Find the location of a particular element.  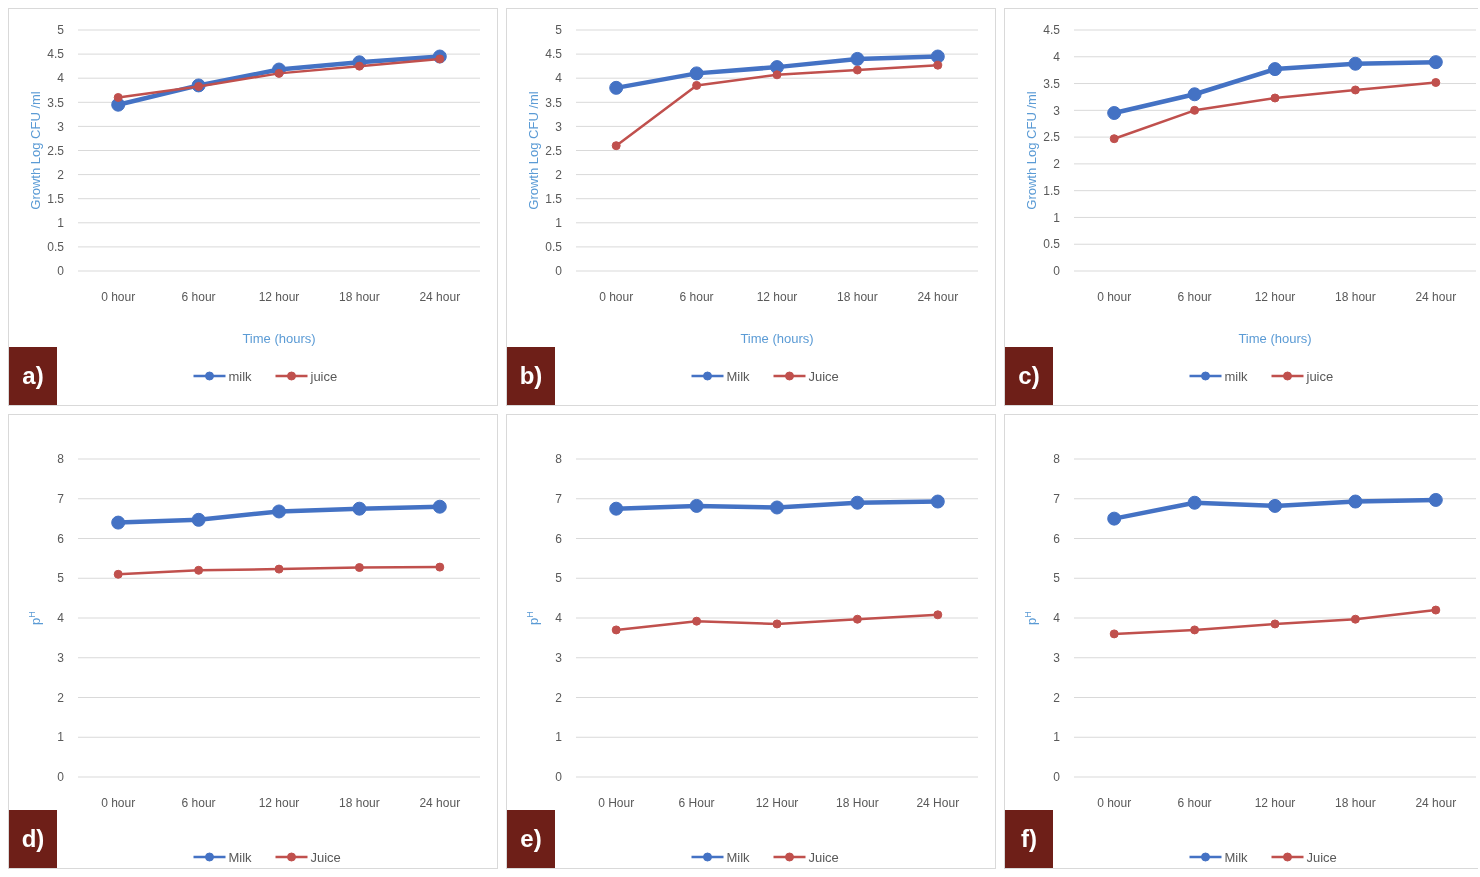

legend-label: juice is located at coordinates (323, 376).